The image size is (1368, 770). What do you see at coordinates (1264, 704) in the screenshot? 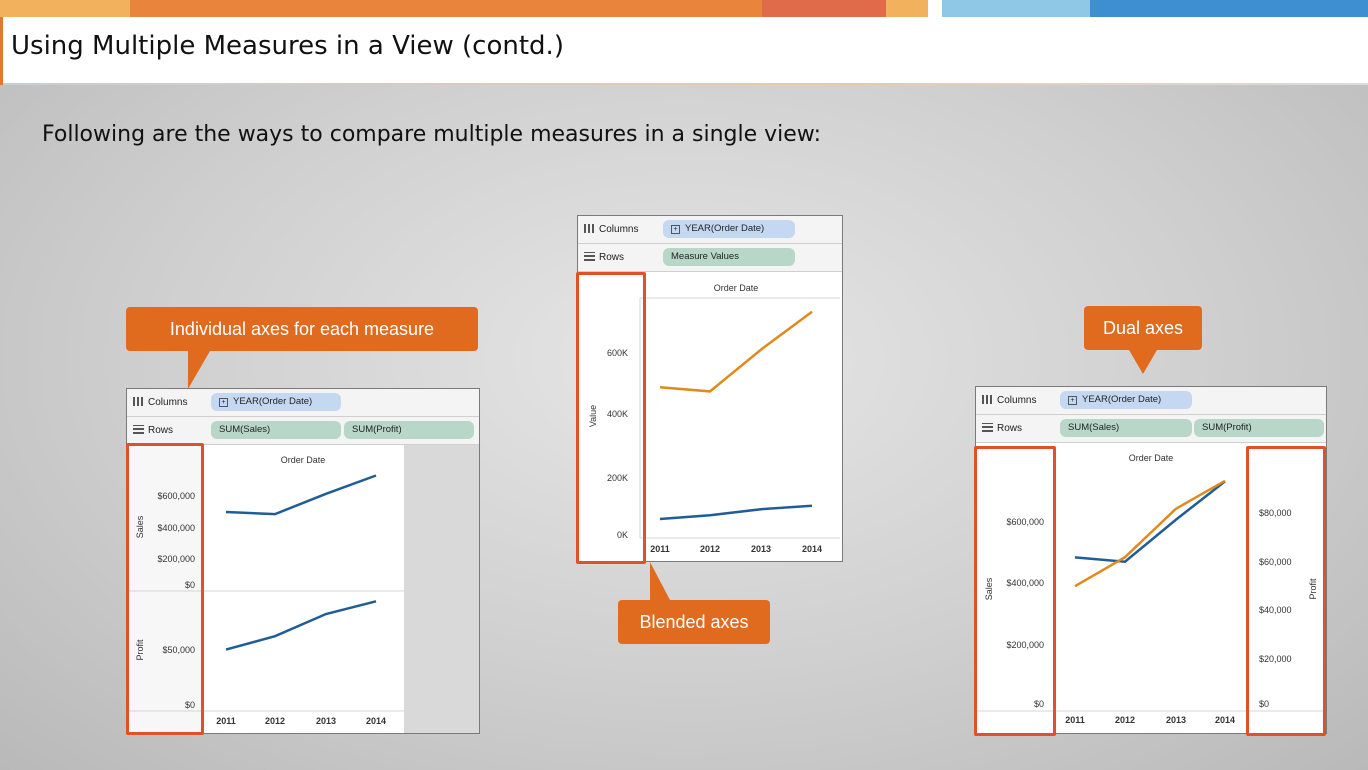
I see `ytick-right: $0` at bounding box center [1264, 704].